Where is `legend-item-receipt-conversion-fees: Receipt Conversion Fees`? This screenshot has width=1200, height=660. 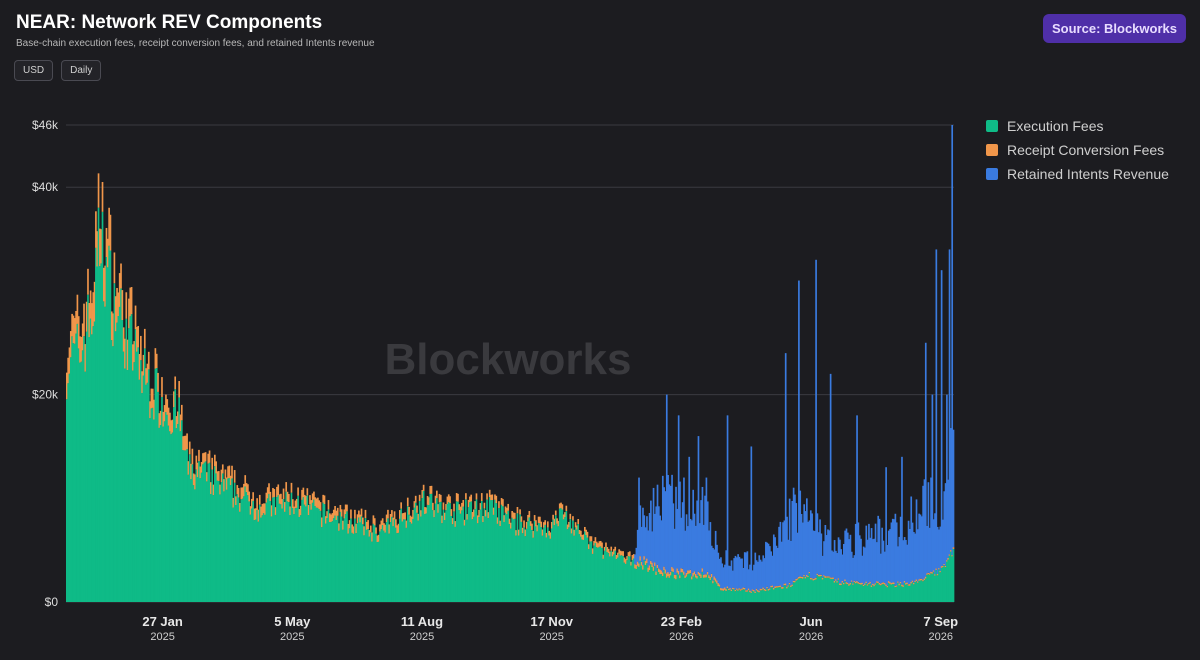 legend-item-receipt-conversion-fees: Receipt Conversion Fees is located at coordinates (1077, 150).